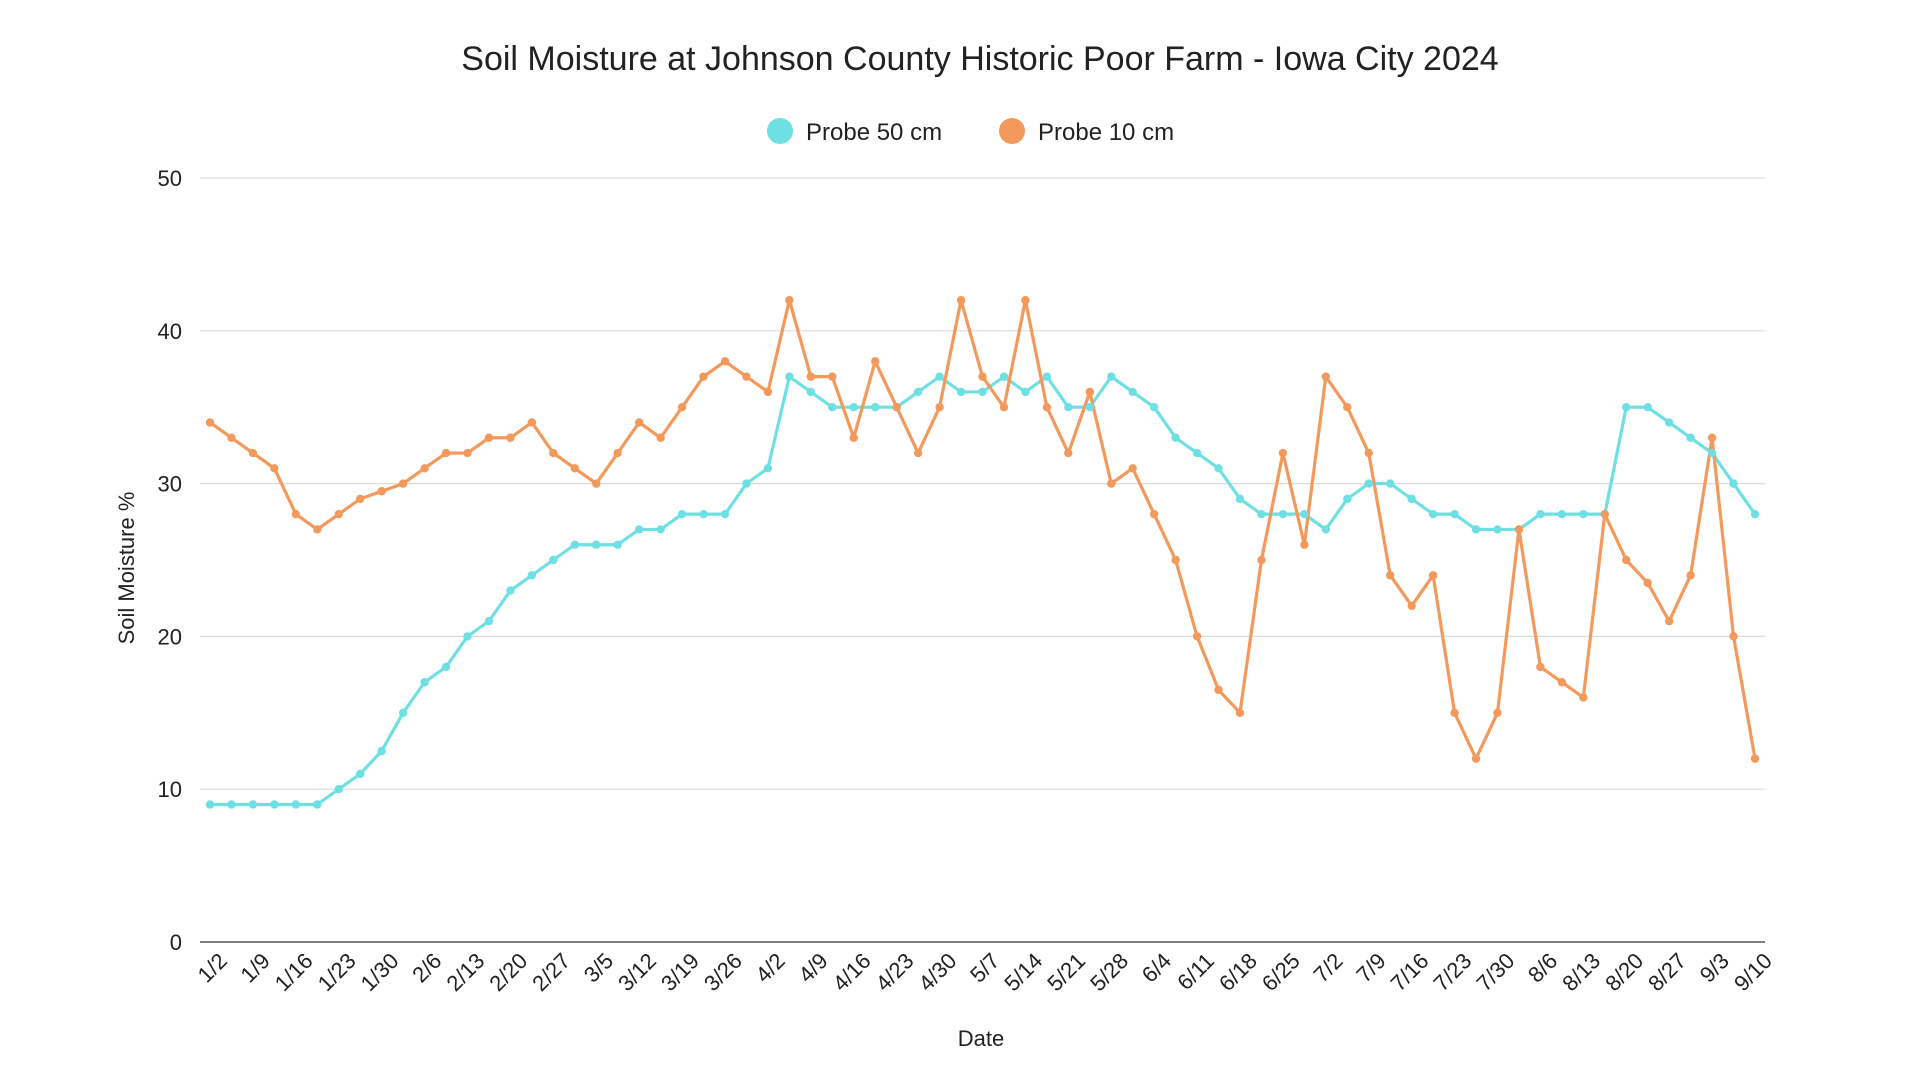 Image resolution: width=1920 pixels, height=1080 pixels. What do you see at coordinates (176, 942) in the screenshot?
I see `y-tick-label: 0` at bounding box center [176, 942].